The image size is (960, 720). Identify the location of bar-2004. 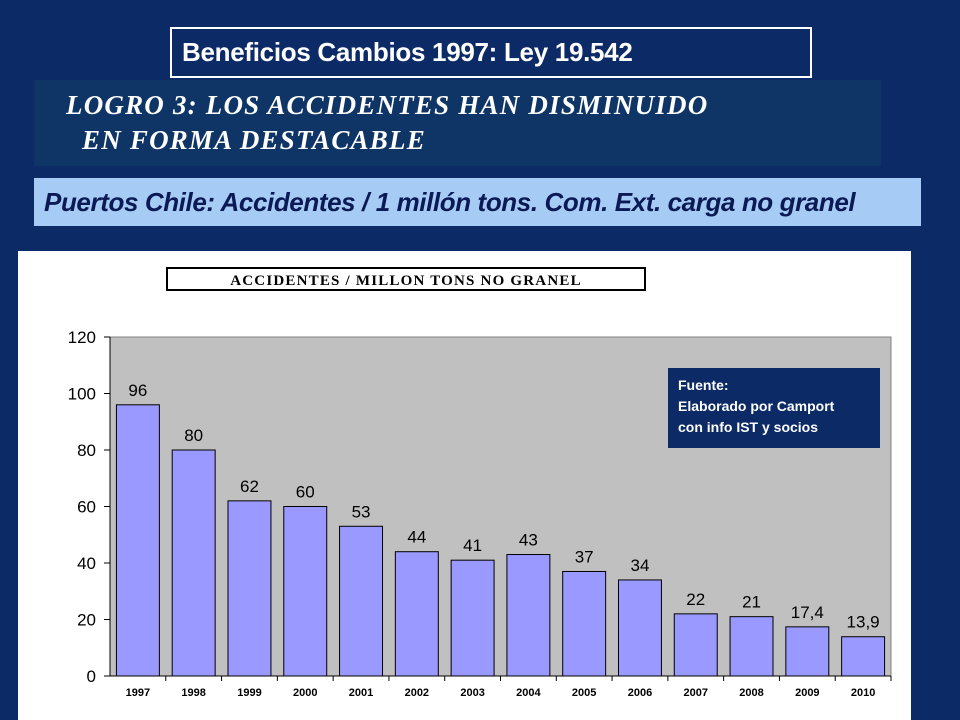
(528, 615).